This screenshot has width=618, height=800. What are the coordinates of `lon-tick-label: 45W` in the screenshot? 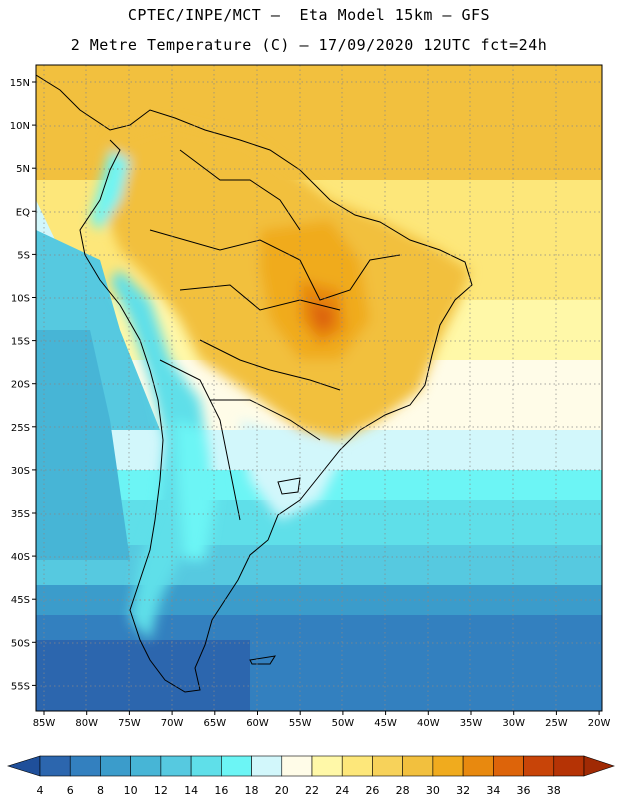 It's located at (385, 723).